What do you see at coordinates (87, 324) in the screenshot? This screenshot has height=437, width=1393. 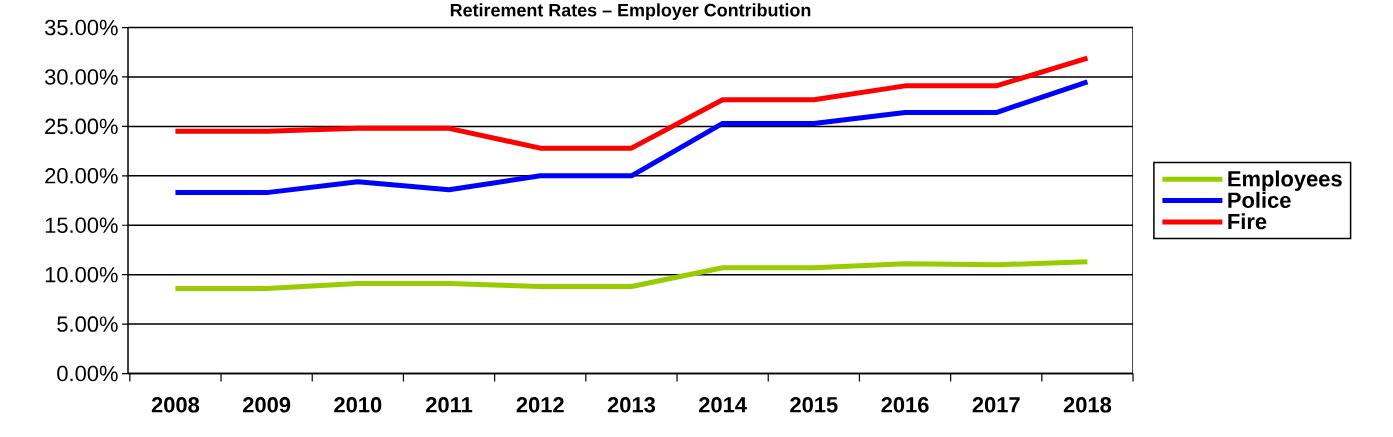 I see `y-tick-label: 5.00%` at bounding box center [87, 324].